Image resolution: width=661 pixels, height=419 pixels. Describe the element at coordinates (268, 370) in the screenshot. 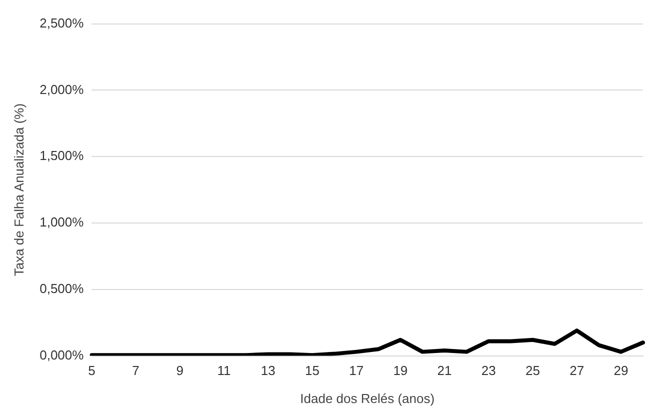

I see `x-tick-label: 13` at that location.